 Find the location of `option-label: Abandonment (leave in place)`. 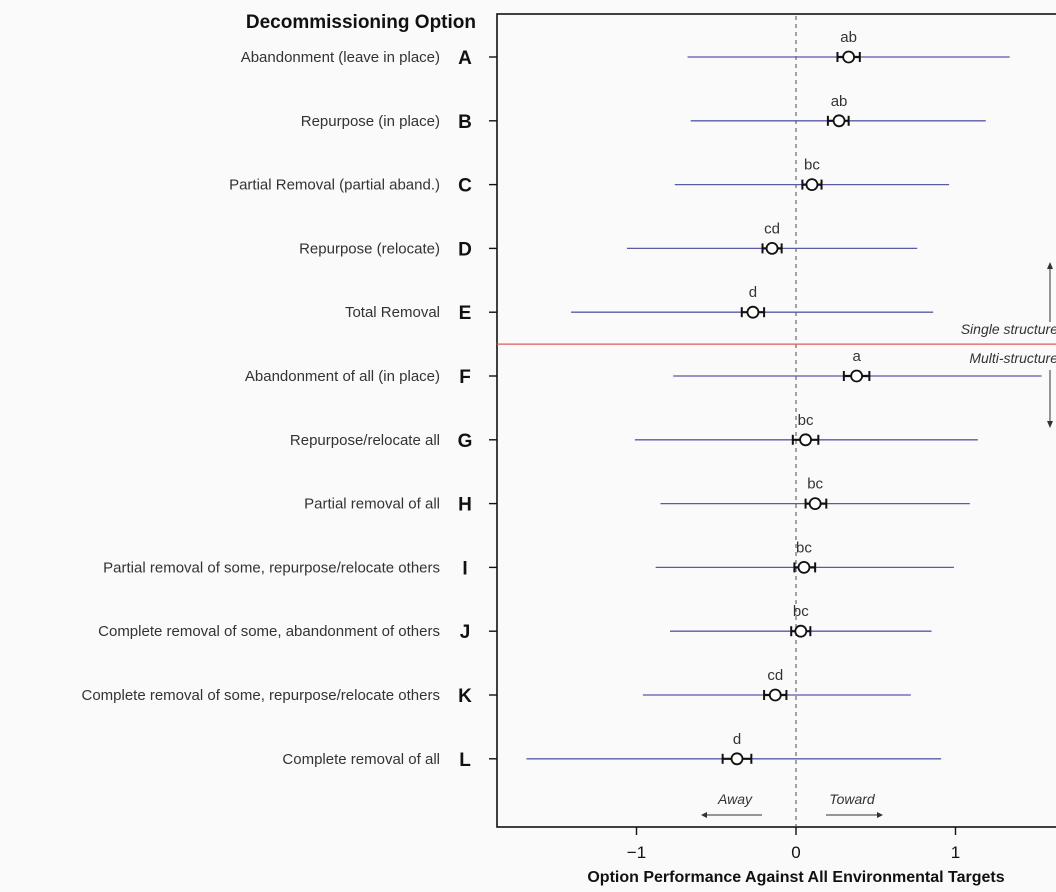

option-label: Abandonment (leave in place) is located at coordinates (340, 57).